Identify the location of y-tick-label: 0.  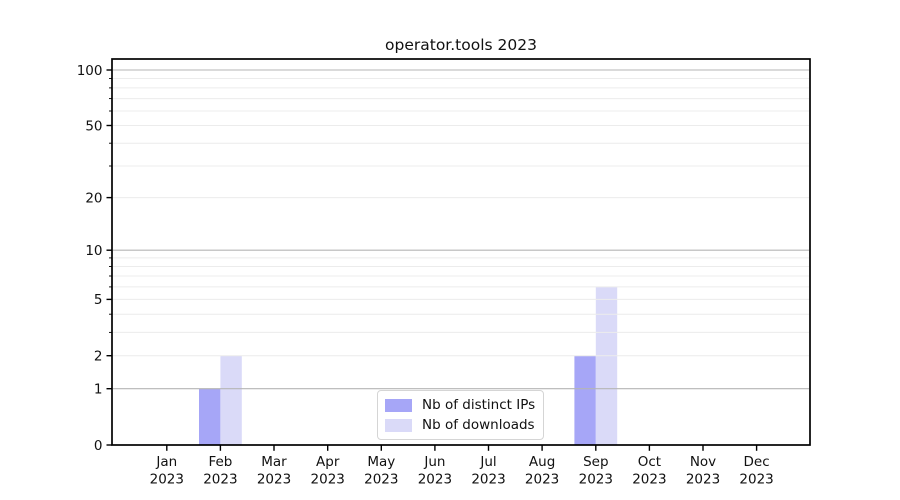
(98, 446).